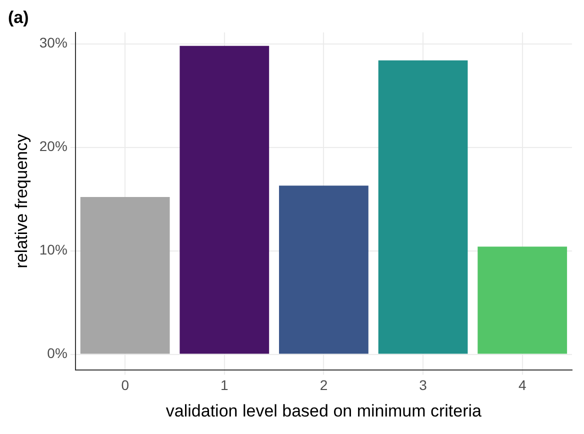  I want to click on chart-title: (a), so click(18, 17).